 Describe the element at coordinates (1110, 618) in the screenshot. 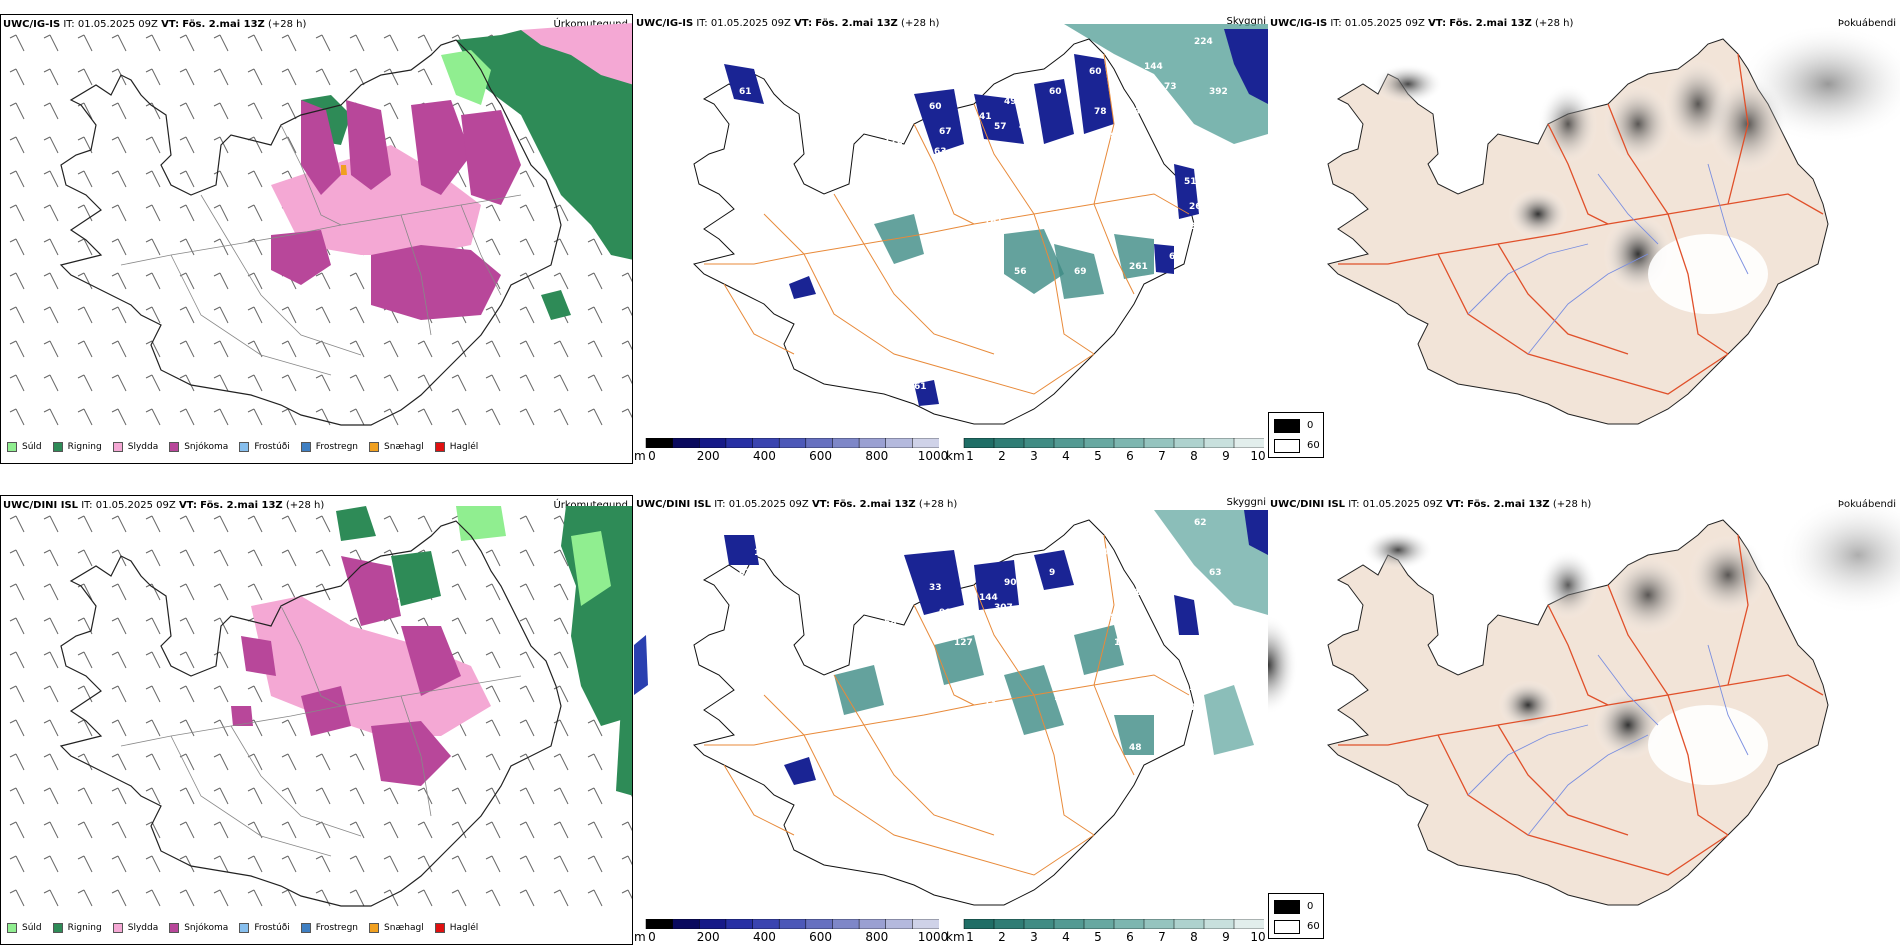

I see `cloud-base-value-label: 38` at that location.